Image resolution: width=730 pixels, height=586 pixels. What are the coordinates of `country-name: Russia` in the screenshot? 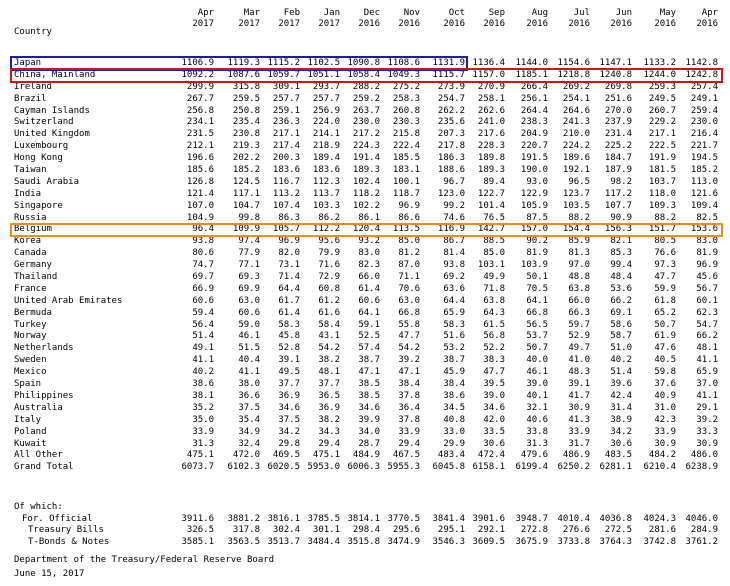 It's located at (30, 217).